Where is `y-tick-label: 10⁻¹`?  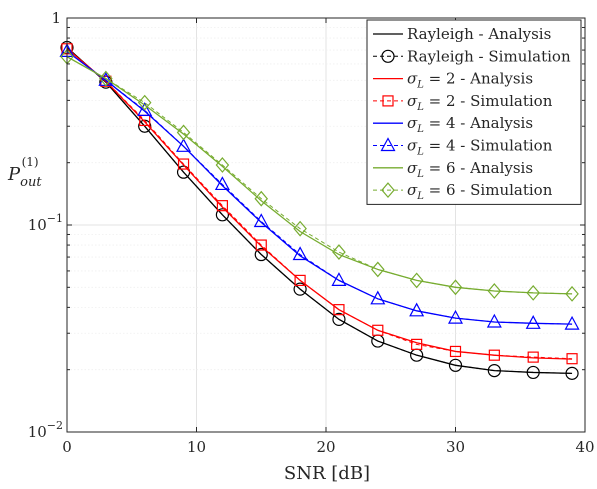
y-tick-label: 10⁻¹ is located at coordinates (45, 223).